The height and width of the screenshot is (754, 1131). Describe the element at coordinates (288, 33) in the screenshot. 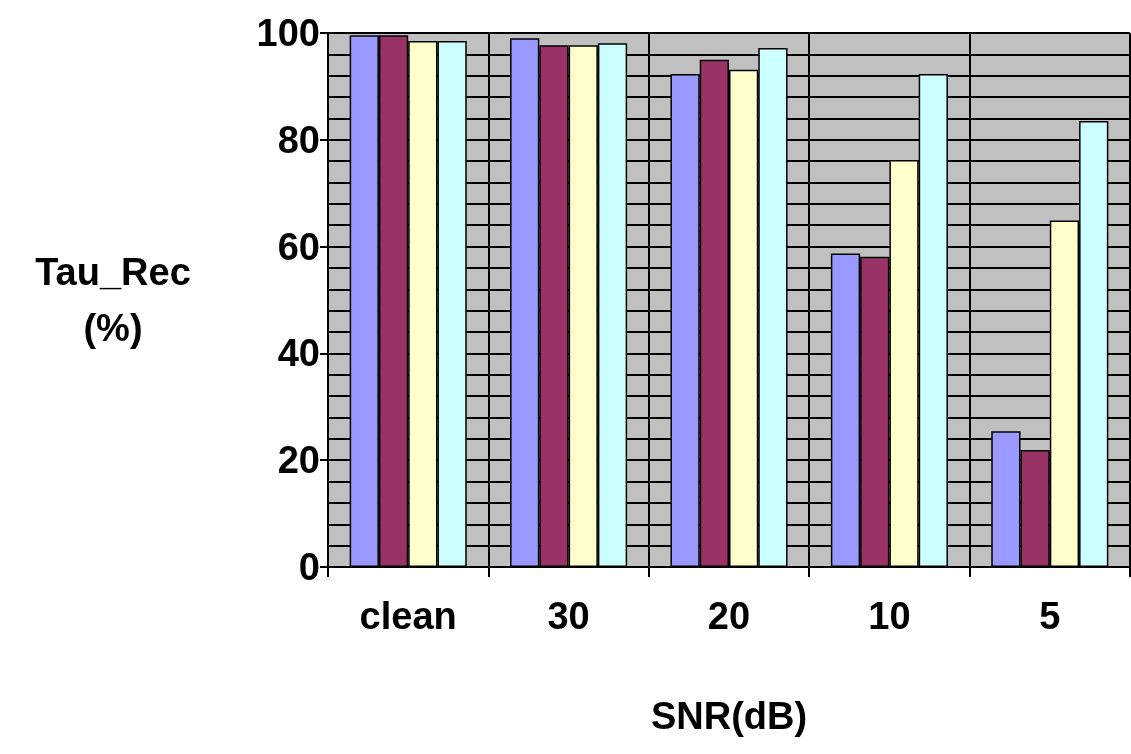

I see `y-tick-label: 100` at that location.